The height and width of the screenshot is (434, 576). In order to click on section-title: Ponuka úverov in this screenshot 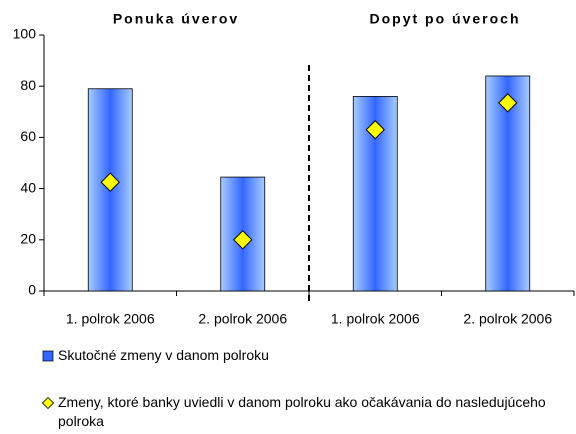, I will do `click(176, 19)`.